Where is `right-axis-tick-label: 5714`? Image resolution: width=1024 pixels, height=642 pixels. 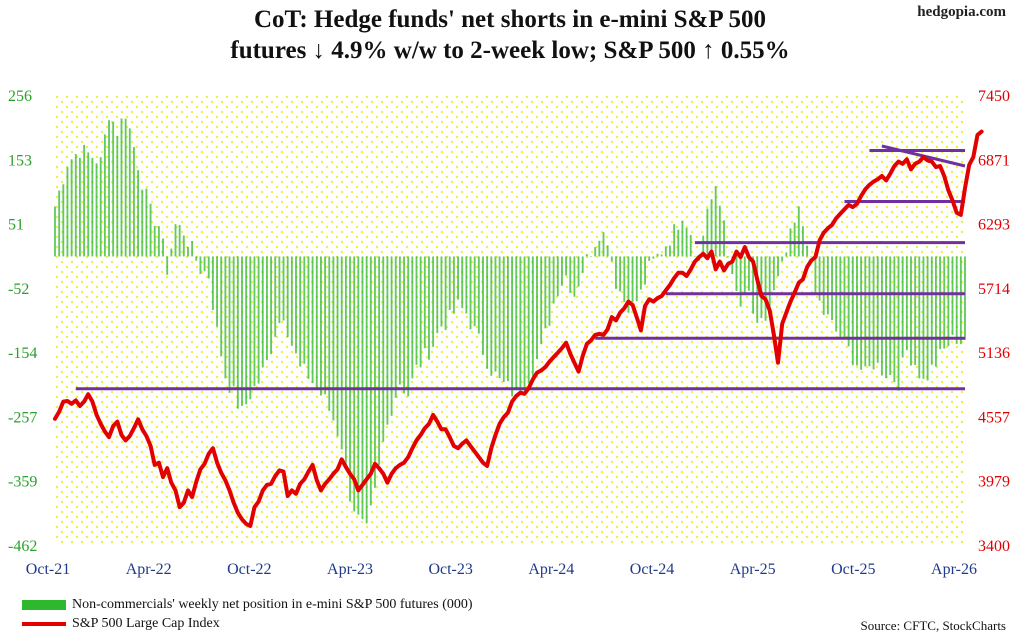 right-axis-tick-label: 5714 is located at coordinates (994, 289).